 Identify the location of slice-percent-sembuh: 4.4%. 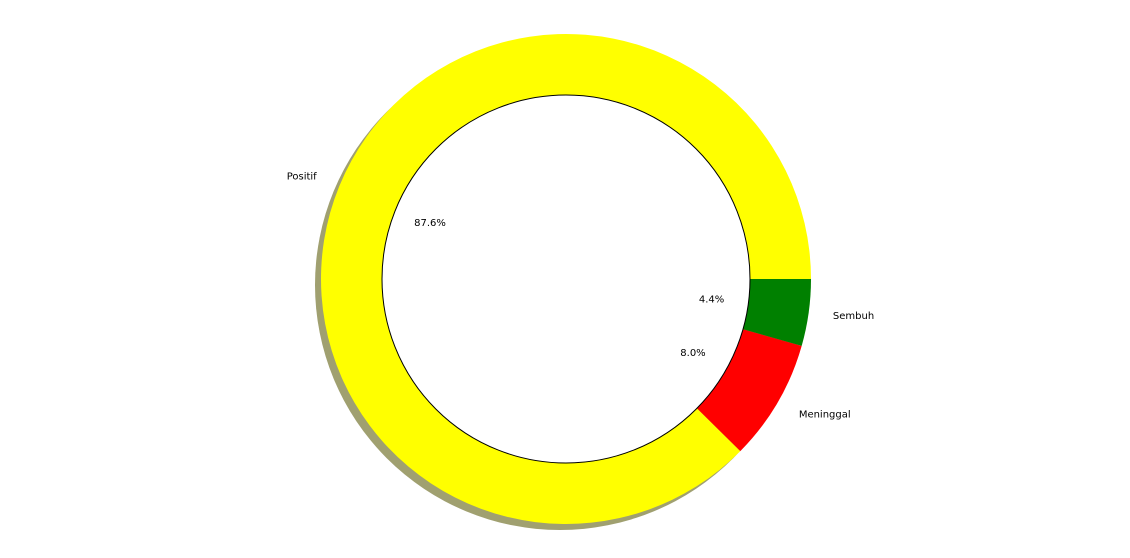
(711, 299).